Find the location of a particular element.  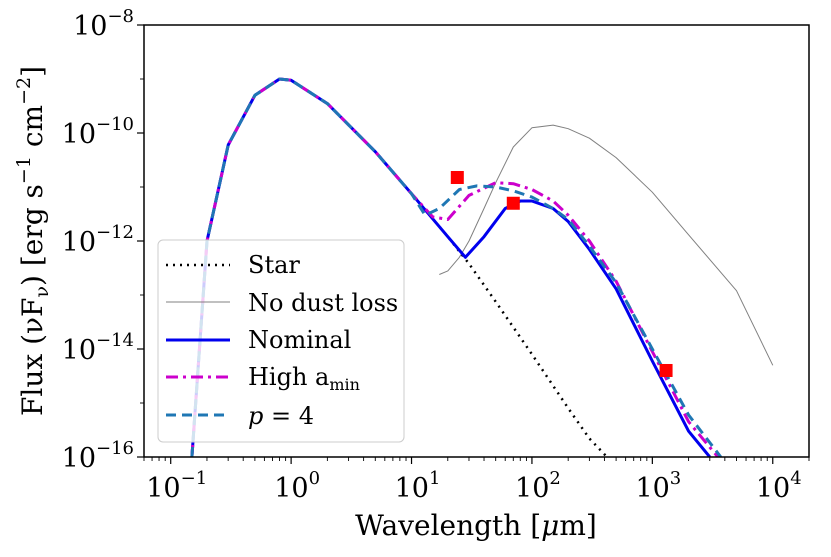

legend-label-p4: p = 4 is located at coordinates (281, 416).